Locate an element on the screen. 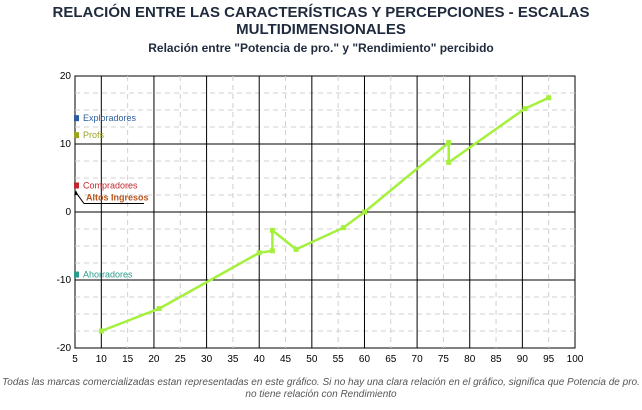  x-tick-label: 95 is located at coordinates (549, 359).